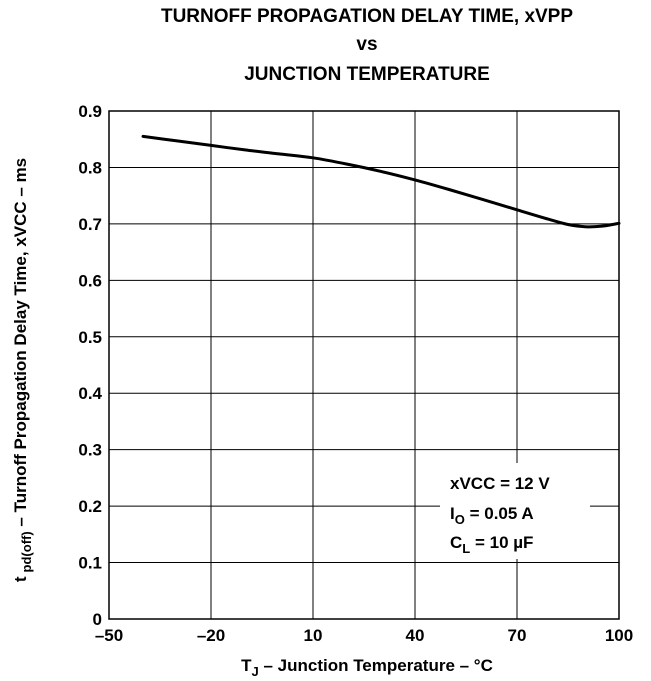 This screenshot has height=681, width=651. I want to click on x-axis-label-sub: J, so click(255, 671).